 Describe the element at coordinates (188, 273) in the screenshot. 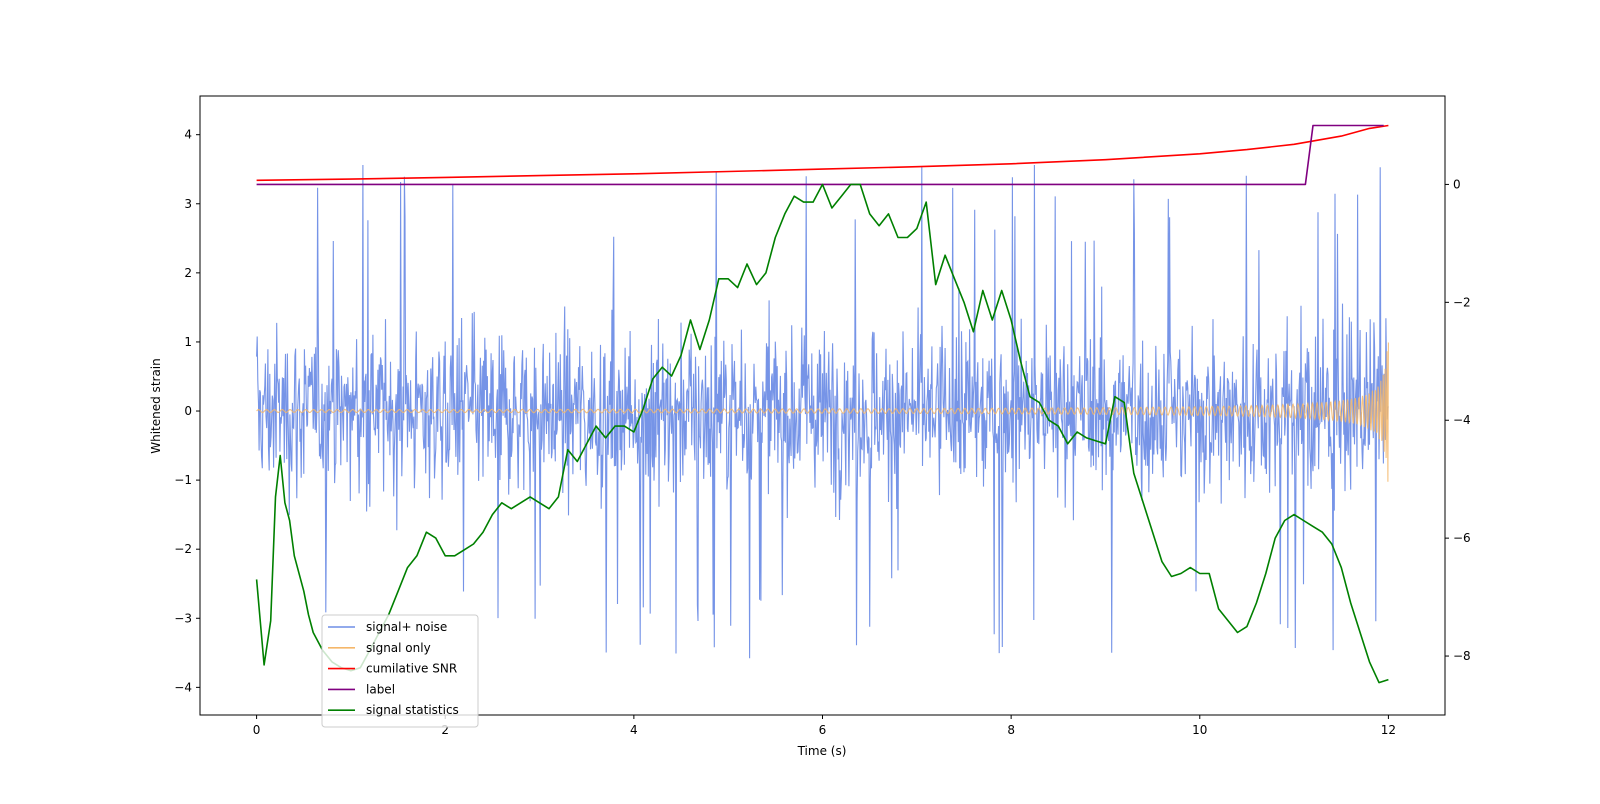

I see `y-tick-label: 2` at that location.